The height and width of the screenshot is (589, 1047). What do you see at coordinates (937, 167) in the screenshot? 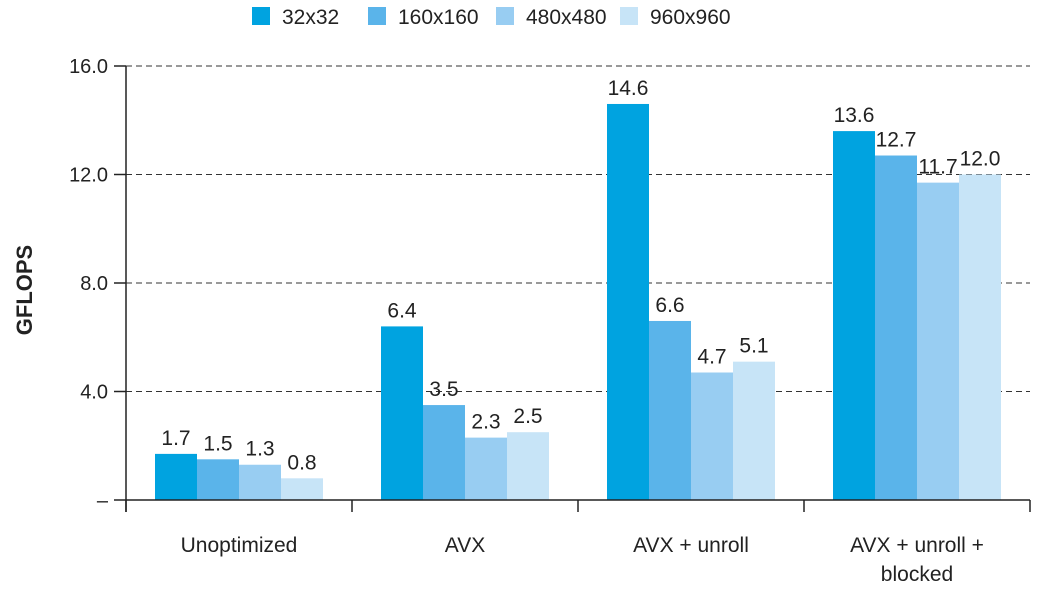
I see `data-label: 11.7` at bounding box center [937, 167].